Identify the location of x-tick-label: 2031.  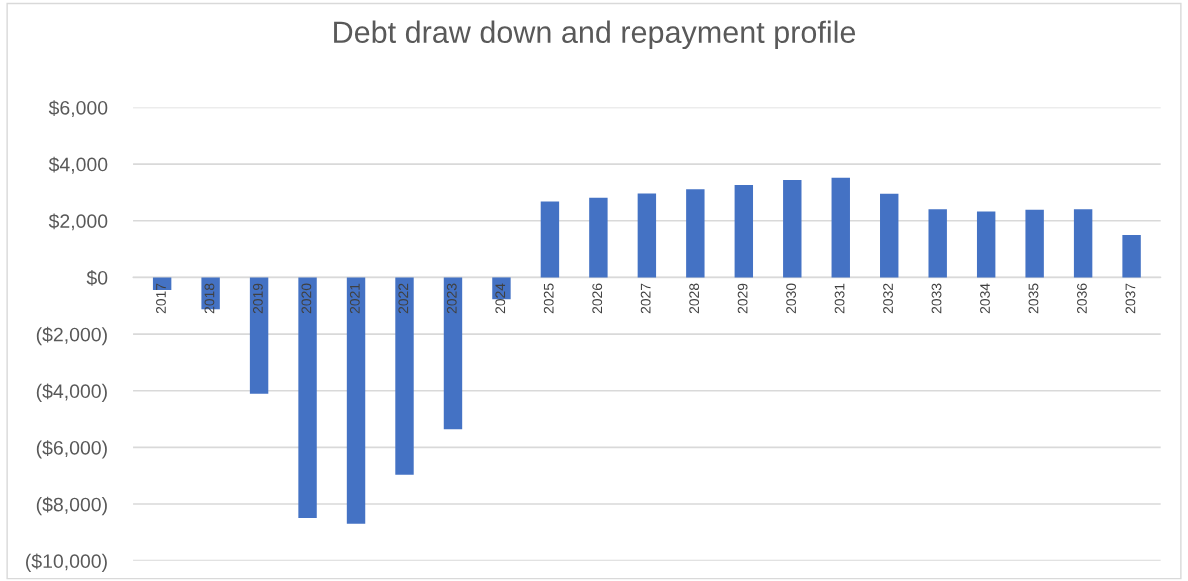
(839, 298).